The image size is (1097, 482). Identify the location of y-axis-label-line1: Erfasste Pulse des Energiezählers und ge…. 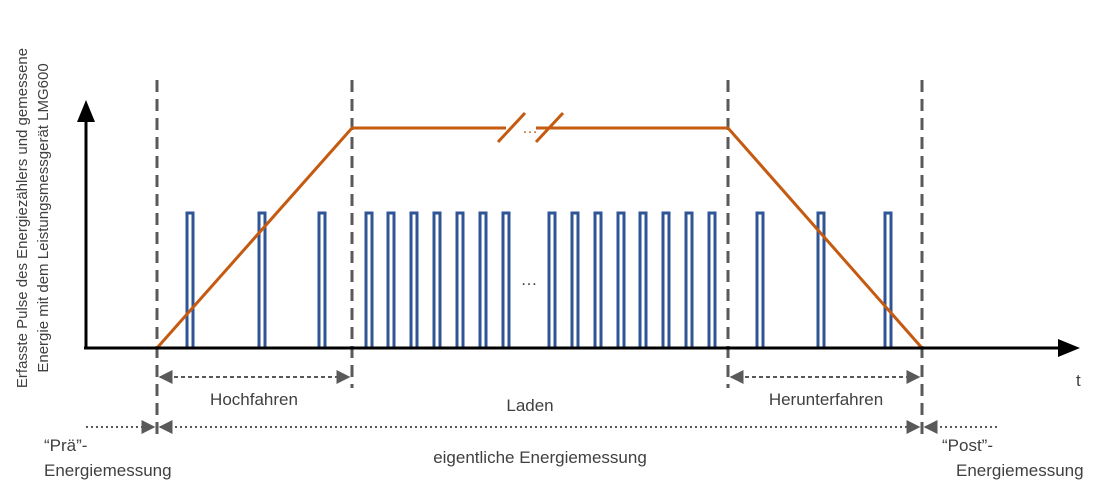
(22, 218).